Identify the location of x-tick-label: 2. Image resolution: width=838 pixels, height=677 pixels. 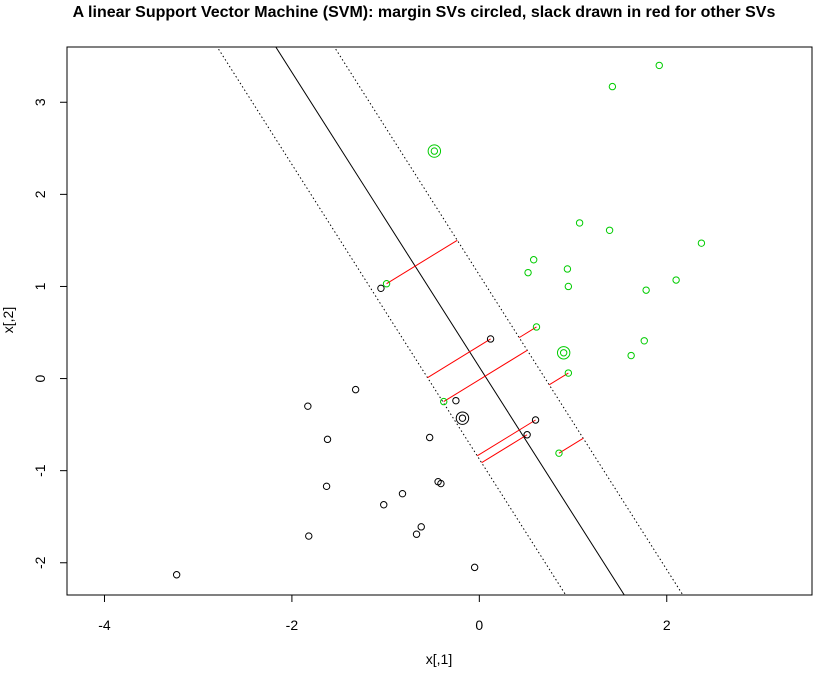
(667, 625).